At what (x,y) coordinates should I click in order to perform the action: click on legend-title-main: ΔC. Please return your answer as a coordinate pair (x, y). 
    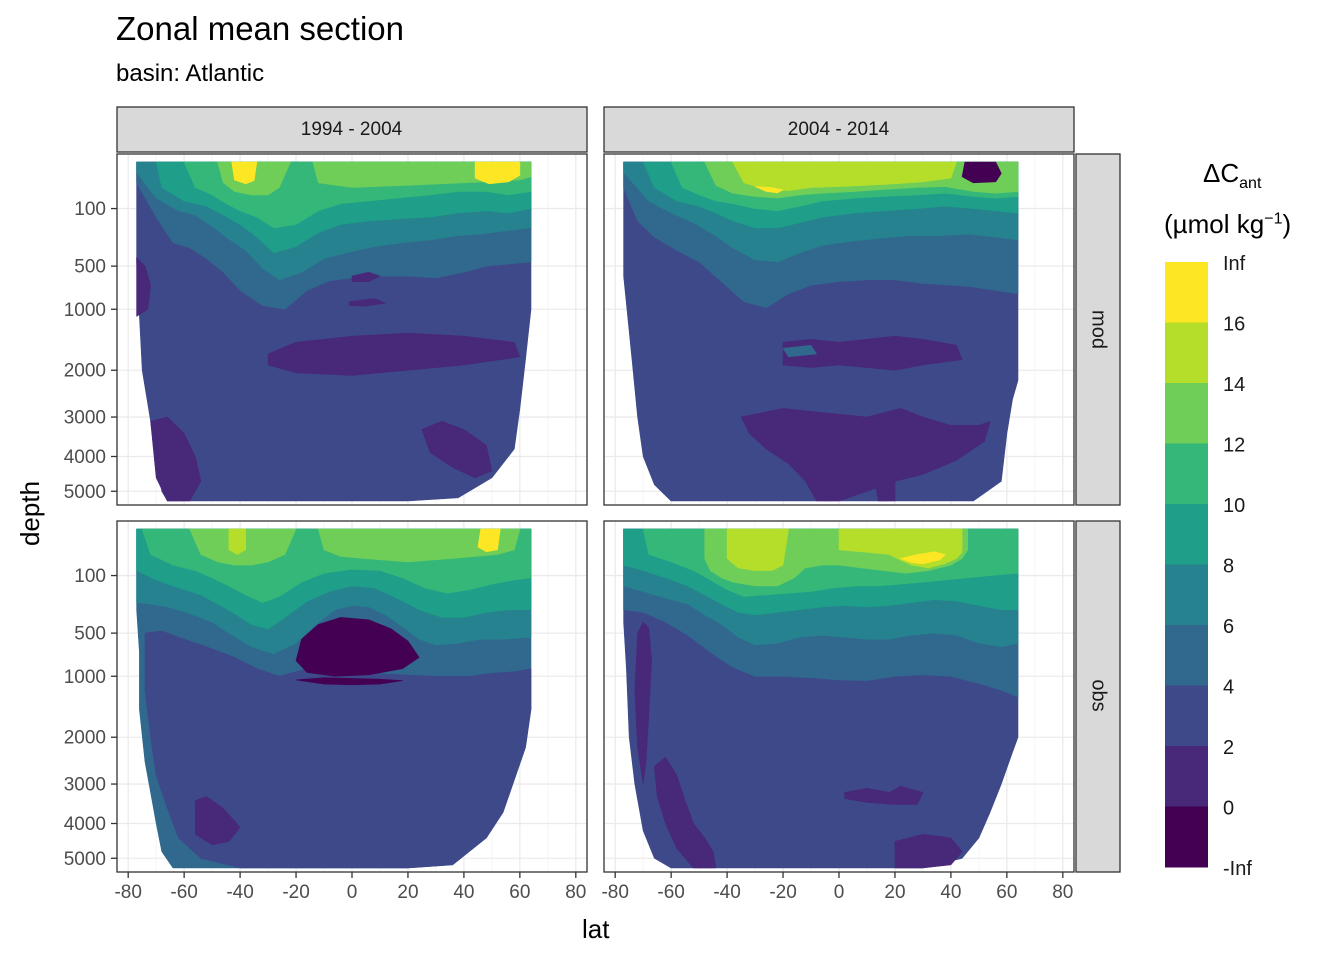
    Looking at the image, I should click on (1221, 173).